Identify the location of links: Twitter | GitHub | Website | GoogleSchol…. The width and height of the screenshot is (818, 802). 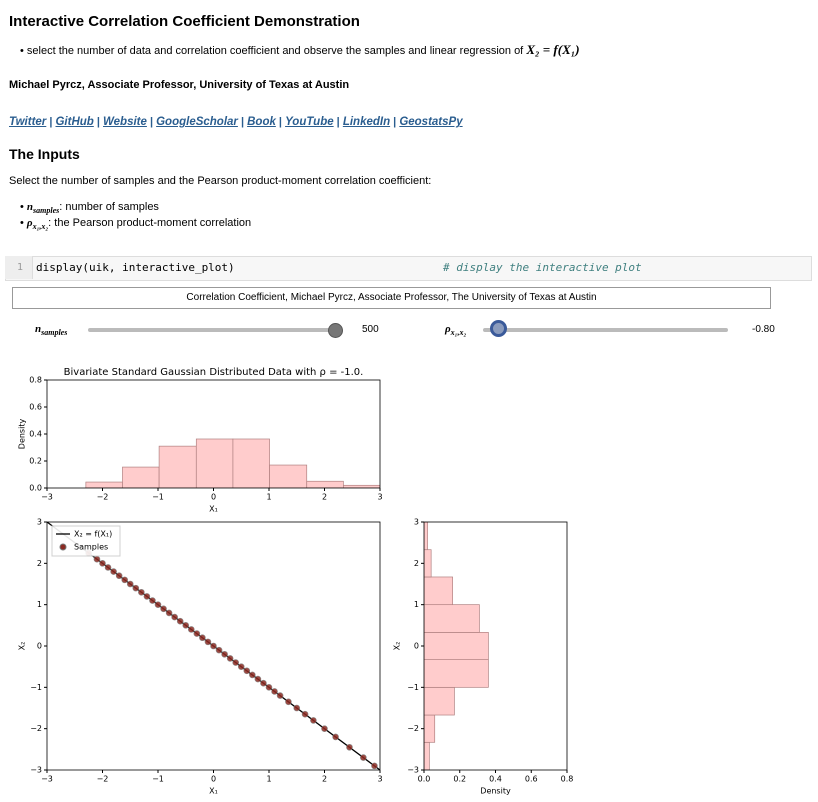
(236, 121).